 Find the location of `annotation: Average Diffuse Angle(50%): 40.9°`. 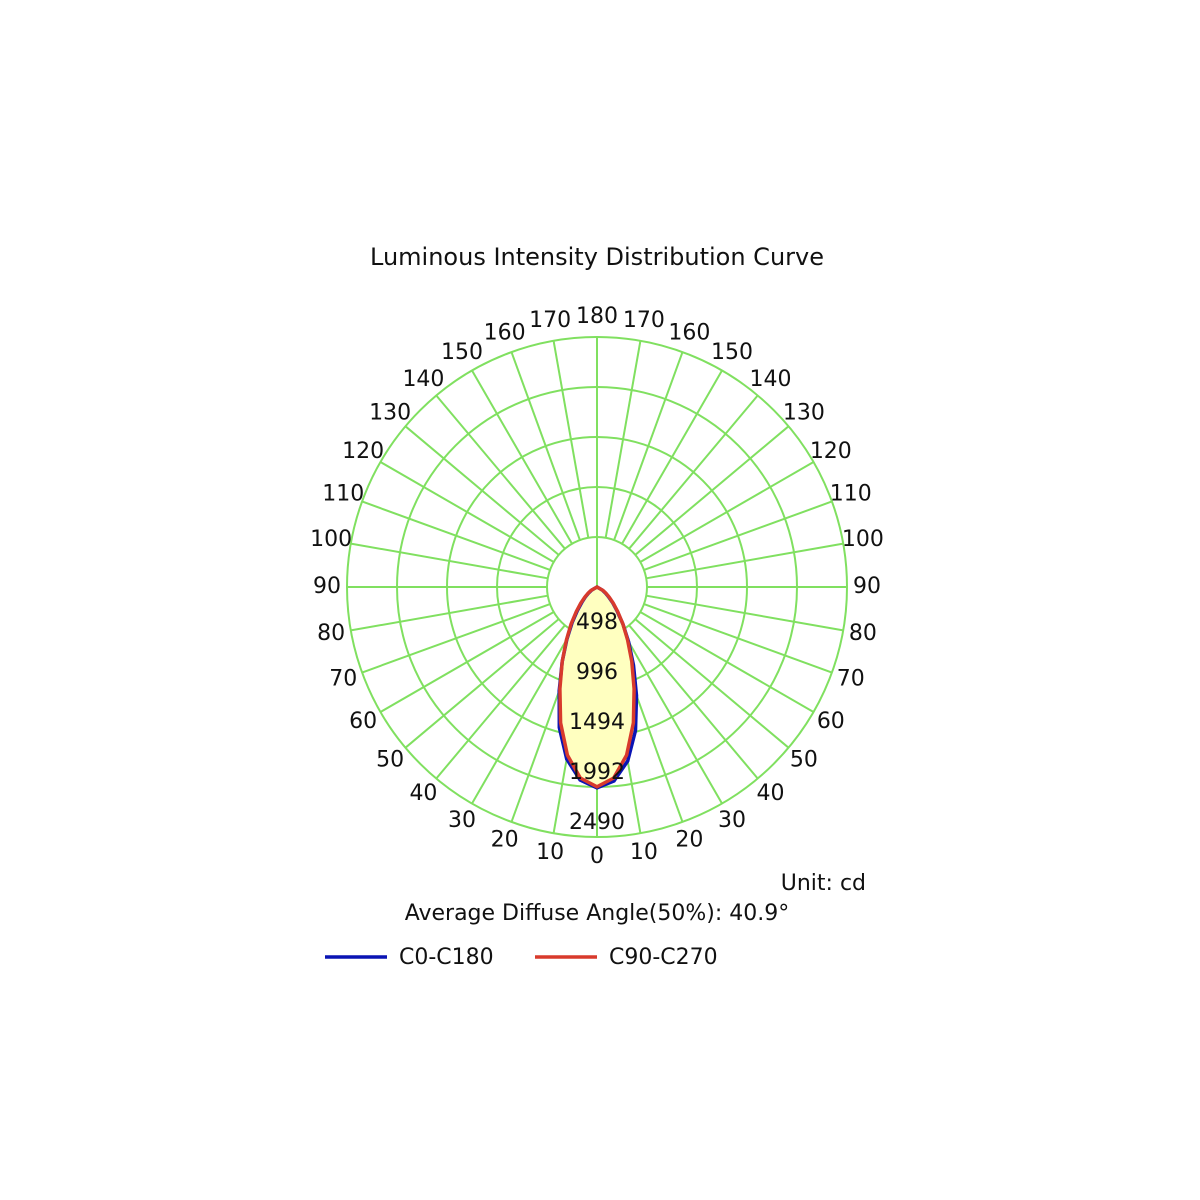

annotation: Average Diffuse Angle(50%): 40.9° is located at coordinates (597, 913).